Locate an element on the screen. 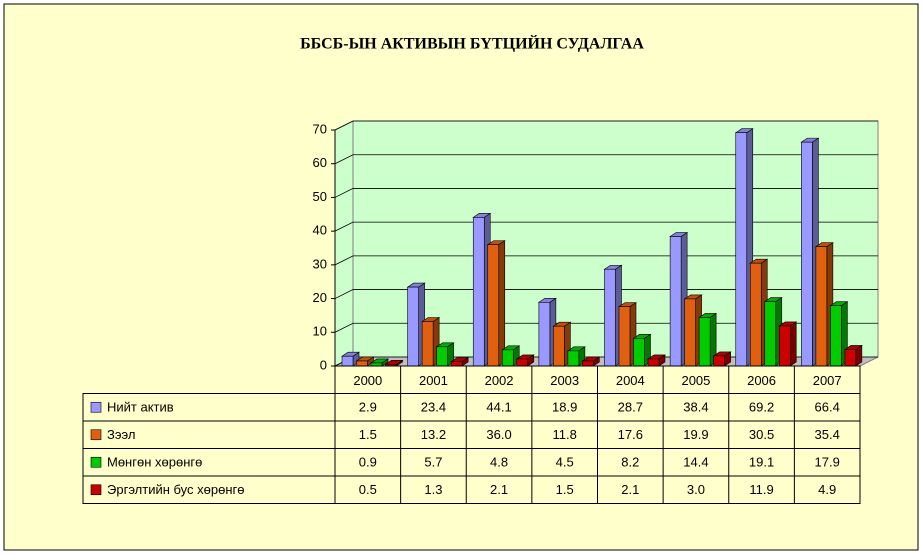 The height and width of the screenshot is (555, 923). table-value: 3.0 is located at coordinates (696, 489).